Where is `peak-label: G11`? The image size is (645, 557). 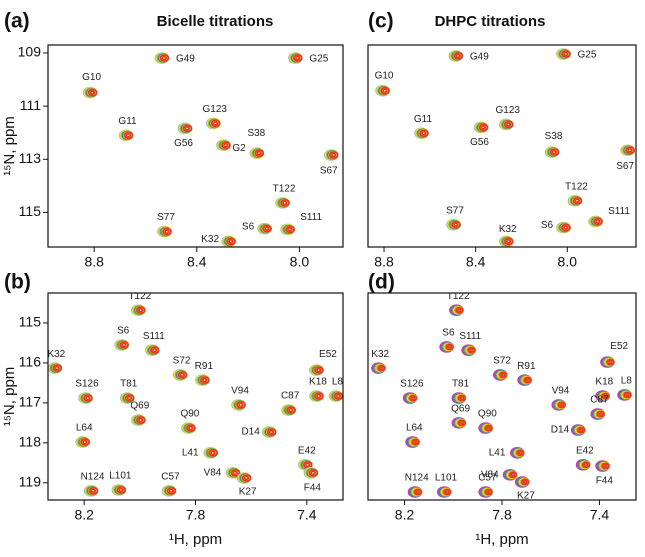 peak-label: G11 is located at coordinates (423, 119).